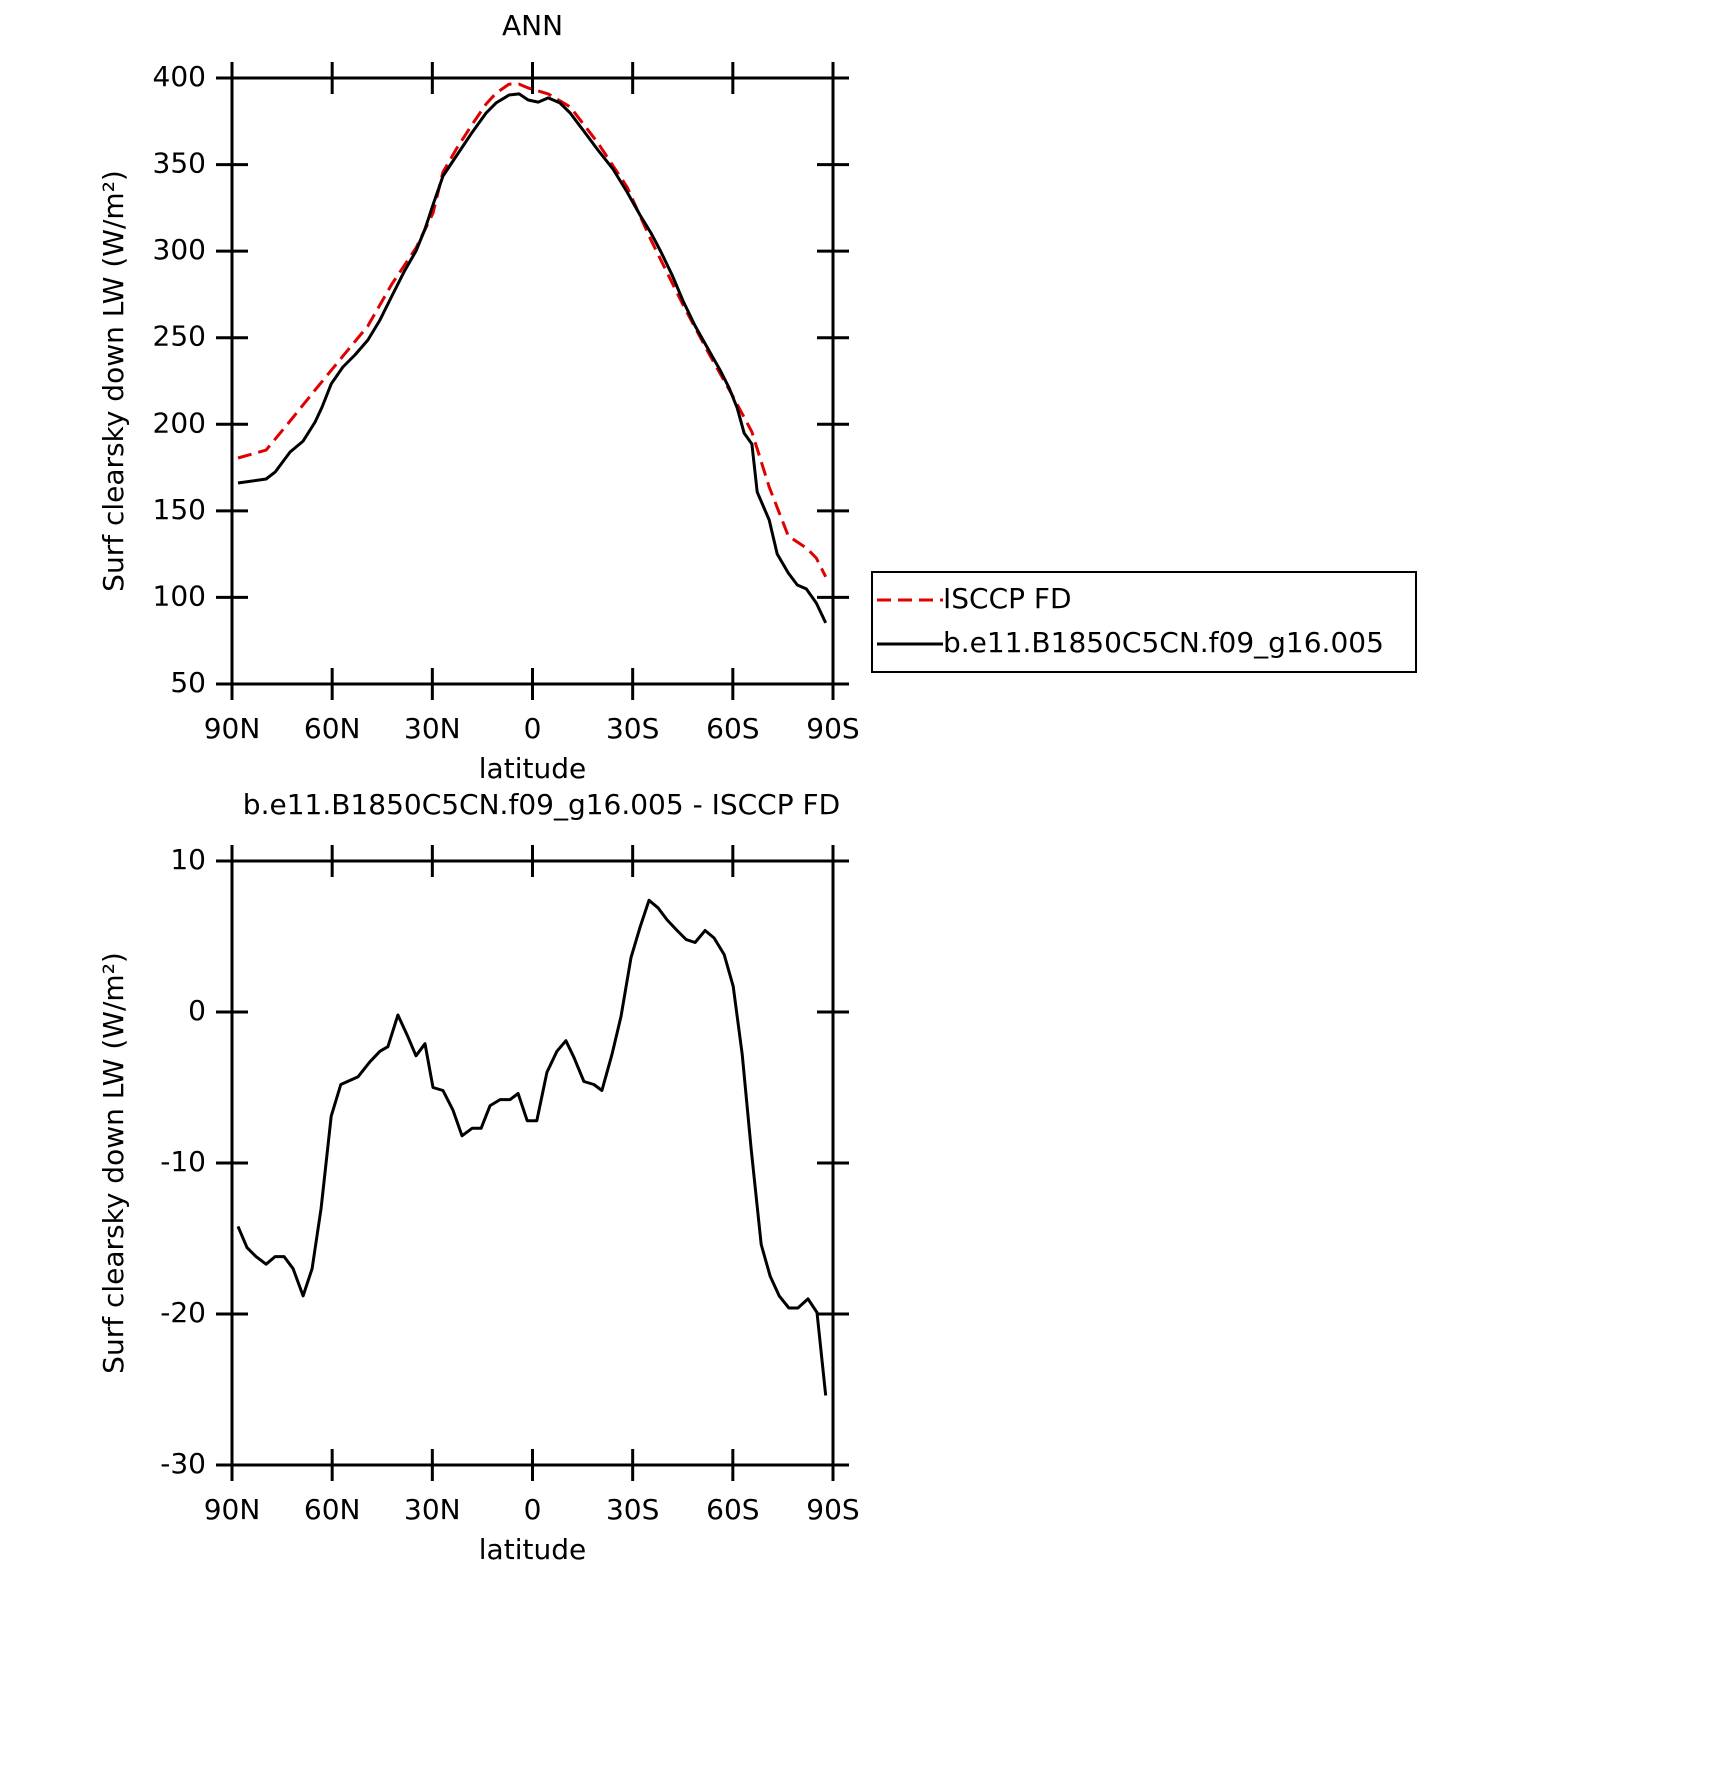 This screenshot has height=1773, width=1710. What do you see at coordinates (179, 249) in the screenshot?
I see `y-tick-label: 300` at bounding box center [179, 249].